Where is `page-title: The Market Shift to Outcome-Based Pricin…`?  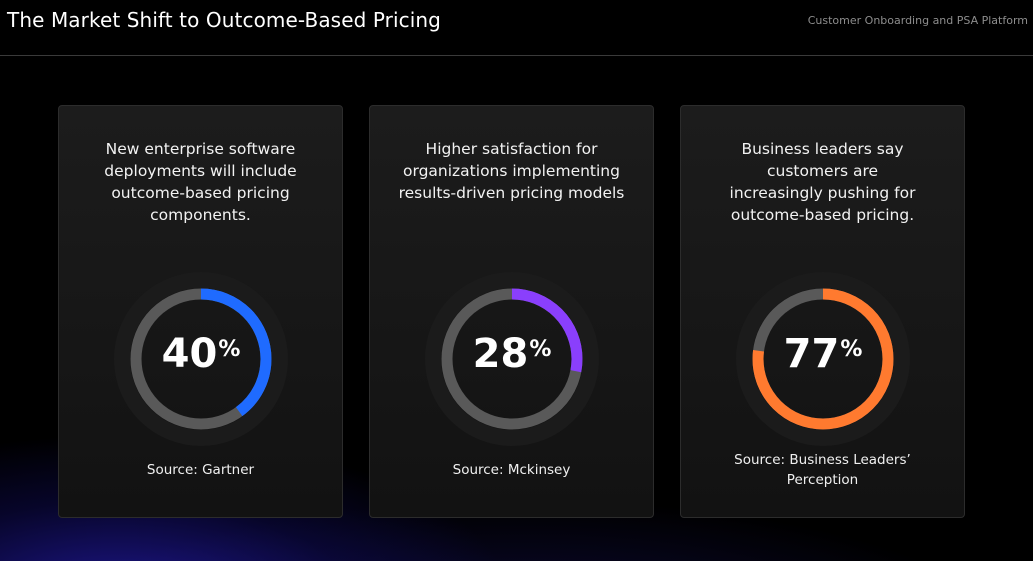
page-title: The Market Shift to Outcome-Based Pricin… is located at coordinates (224, 20).